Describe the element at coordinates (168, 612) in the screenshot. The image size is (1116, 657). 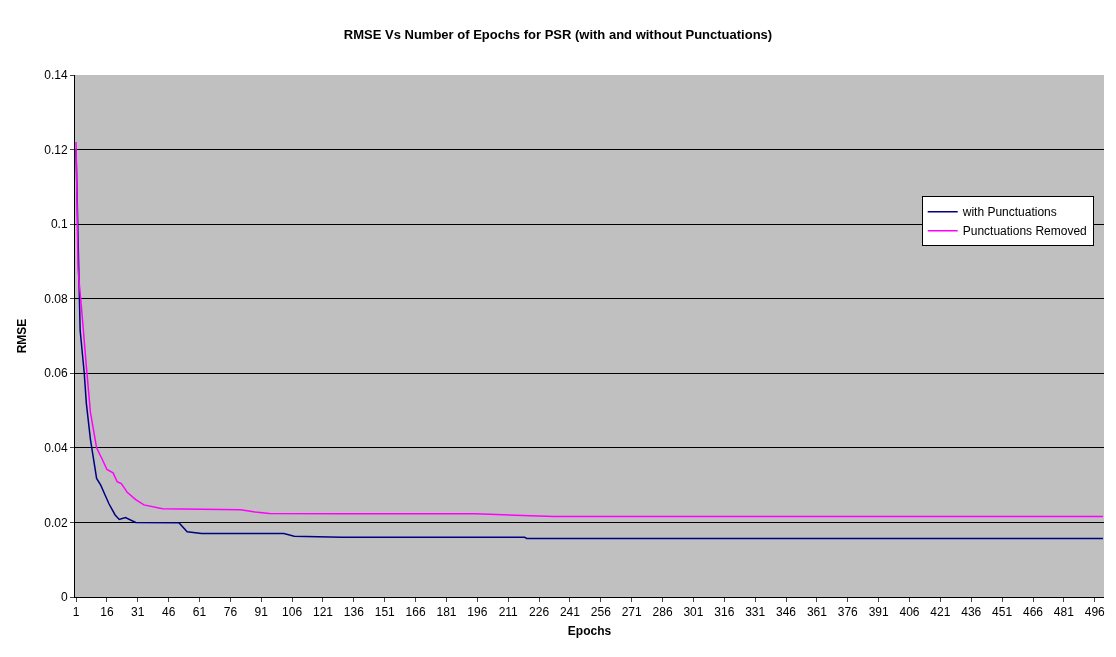
I see `x-tick-label: 46` at that location.